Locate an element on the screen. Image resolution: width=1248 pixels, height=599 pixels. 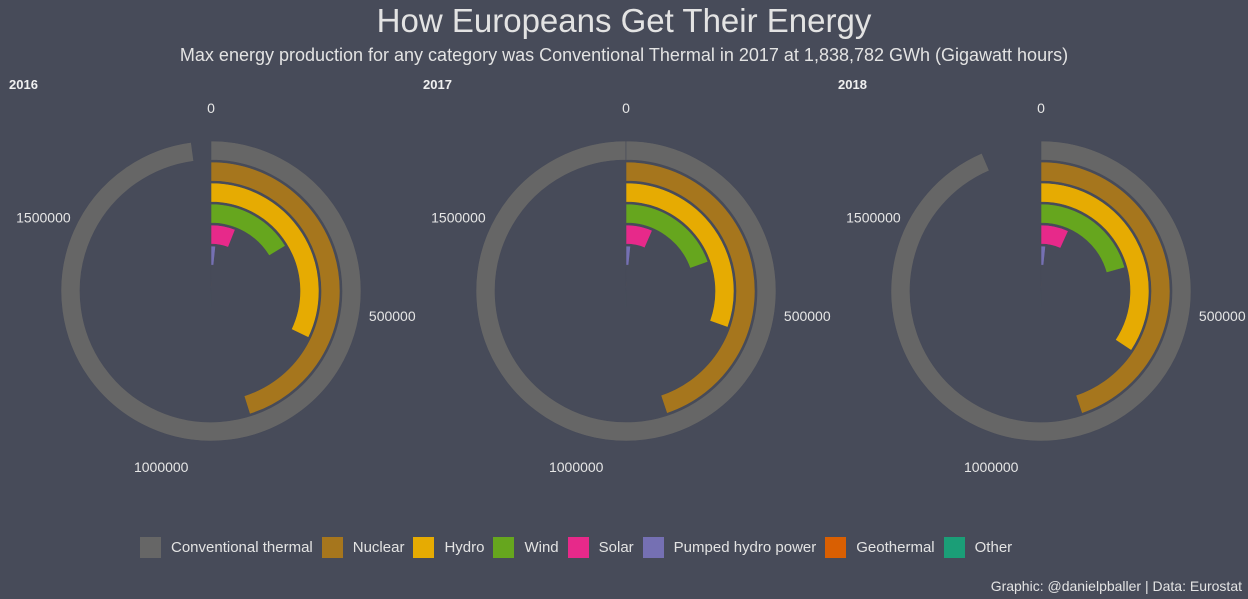
legend-label: Hydro is located at coordinates (464, 547).